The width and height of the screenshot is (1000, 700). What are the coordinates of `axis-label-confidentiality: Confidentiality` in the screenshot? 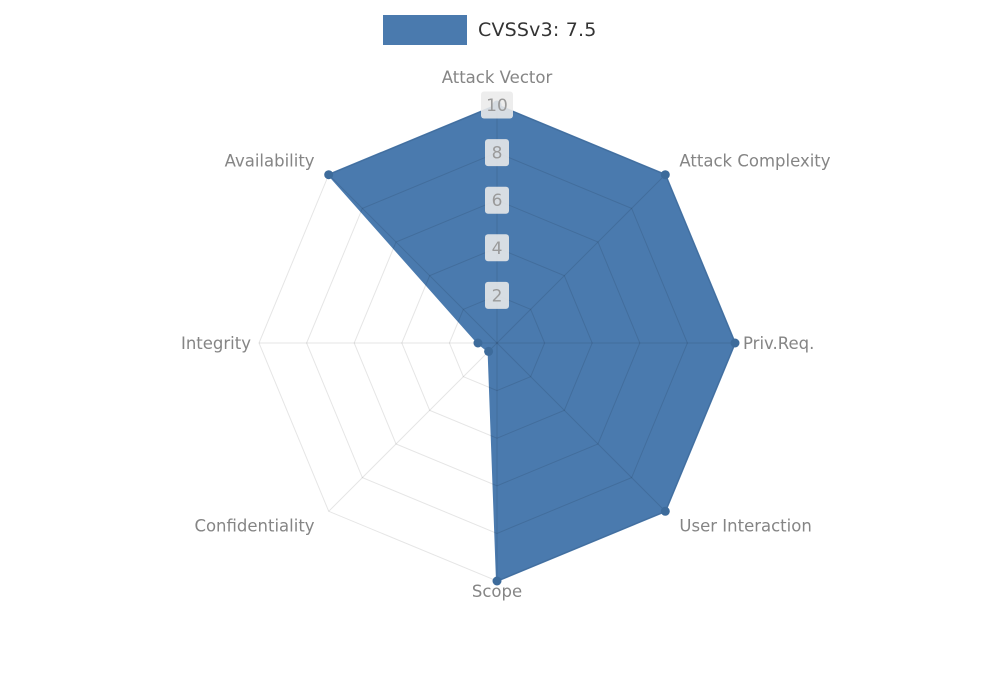 It's located at (254, 525).